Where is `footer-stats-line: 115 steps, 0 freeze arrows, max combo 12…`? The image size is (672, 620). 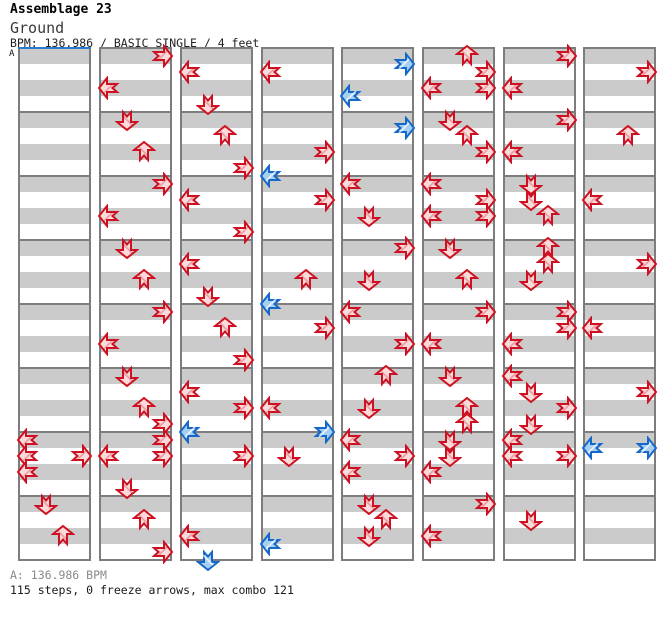
footer-stats-line: 115 steps, 0 freeze arrows, max combo 12… is located at coordinates (152, 590).